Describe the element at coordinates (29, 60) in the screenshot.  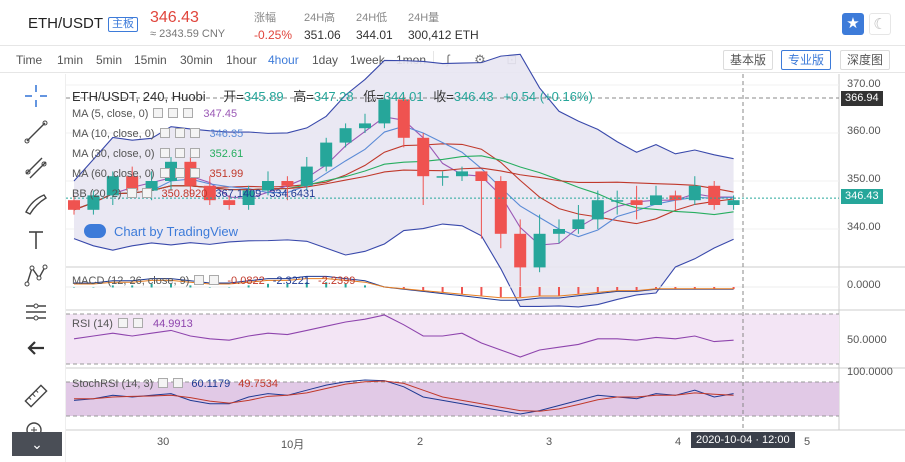
I see `interval-time: Time` at that location.